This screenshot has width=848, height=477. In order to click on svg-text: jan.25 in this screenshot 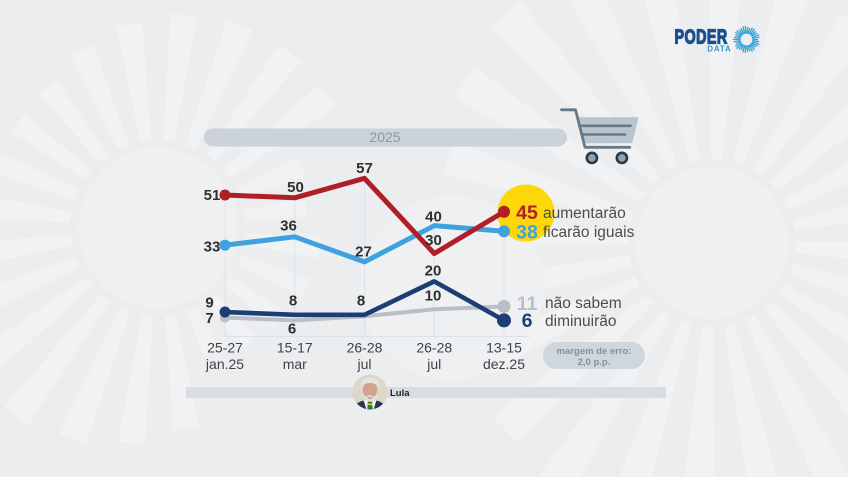, I will do `click(224, 364)`.